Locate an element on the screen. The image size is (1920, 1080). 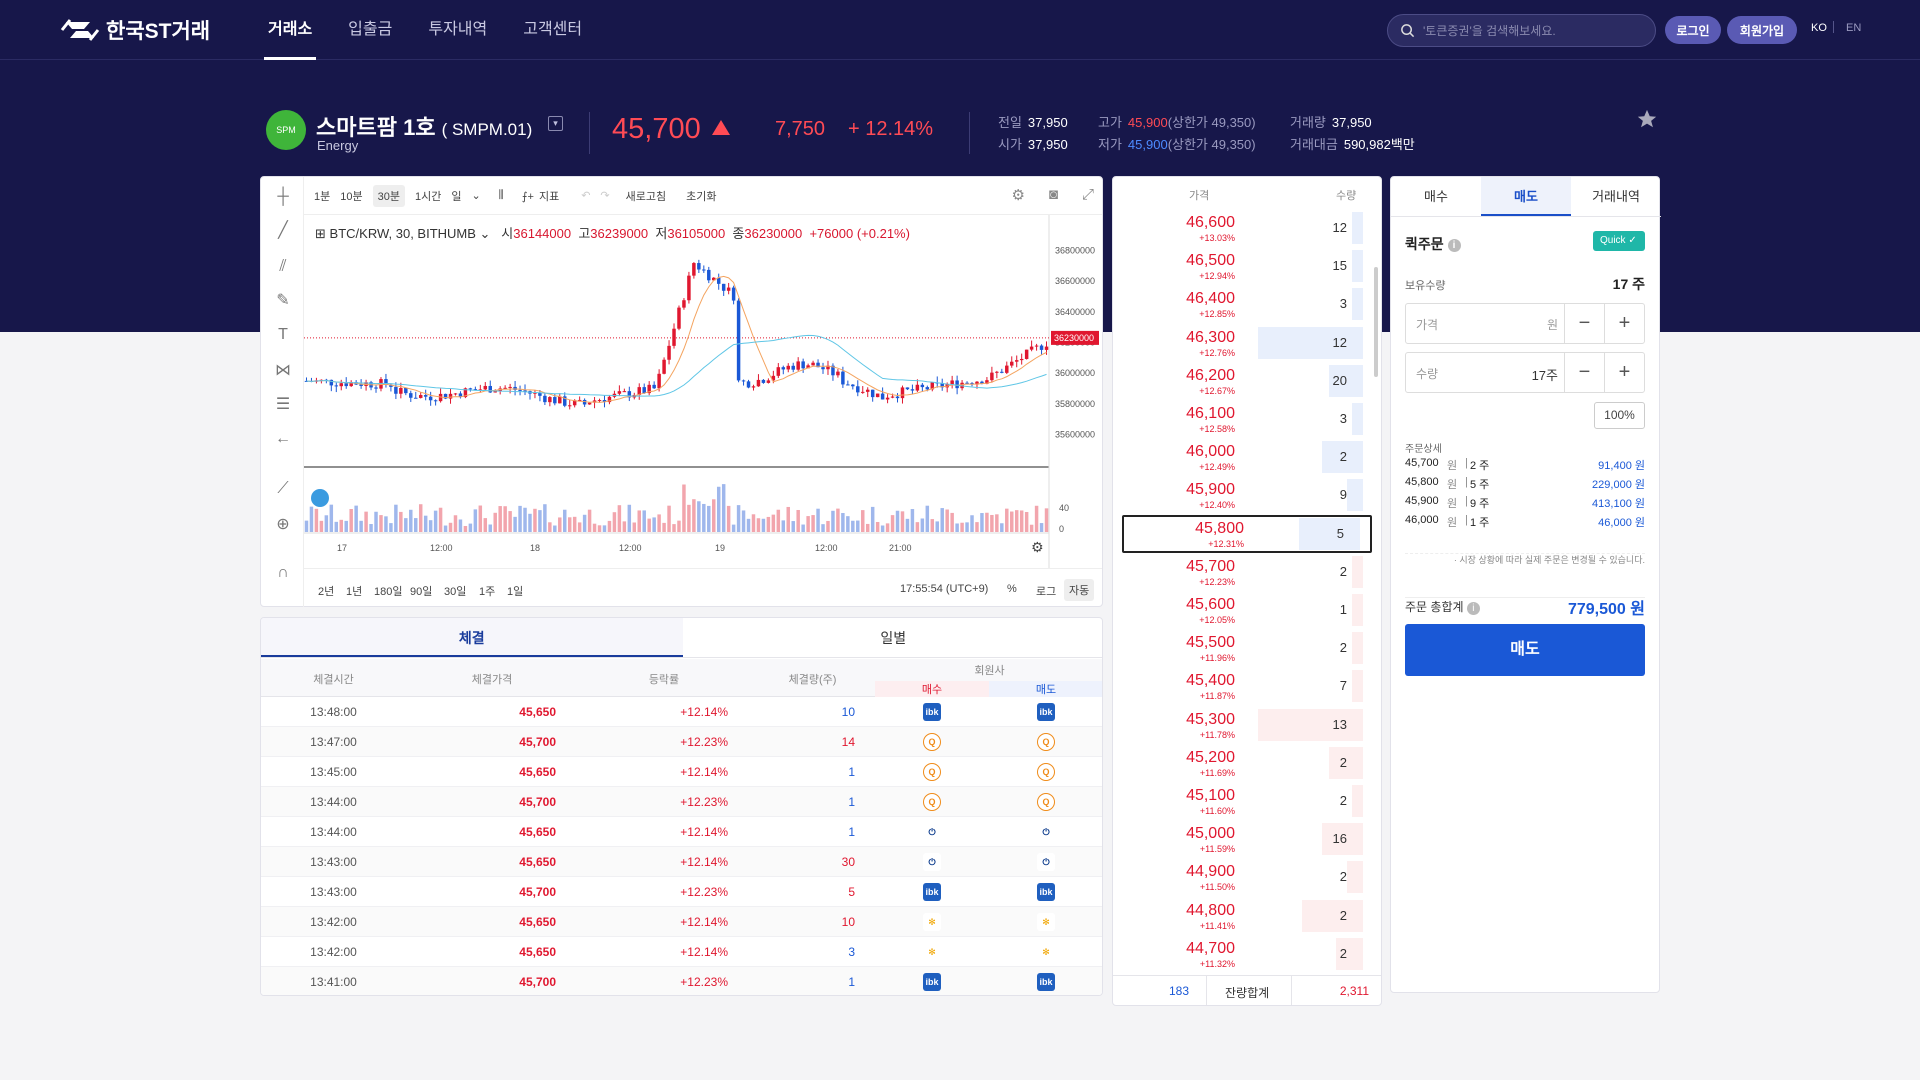
range-1d: 1일 is located at coordinates (515, 592).